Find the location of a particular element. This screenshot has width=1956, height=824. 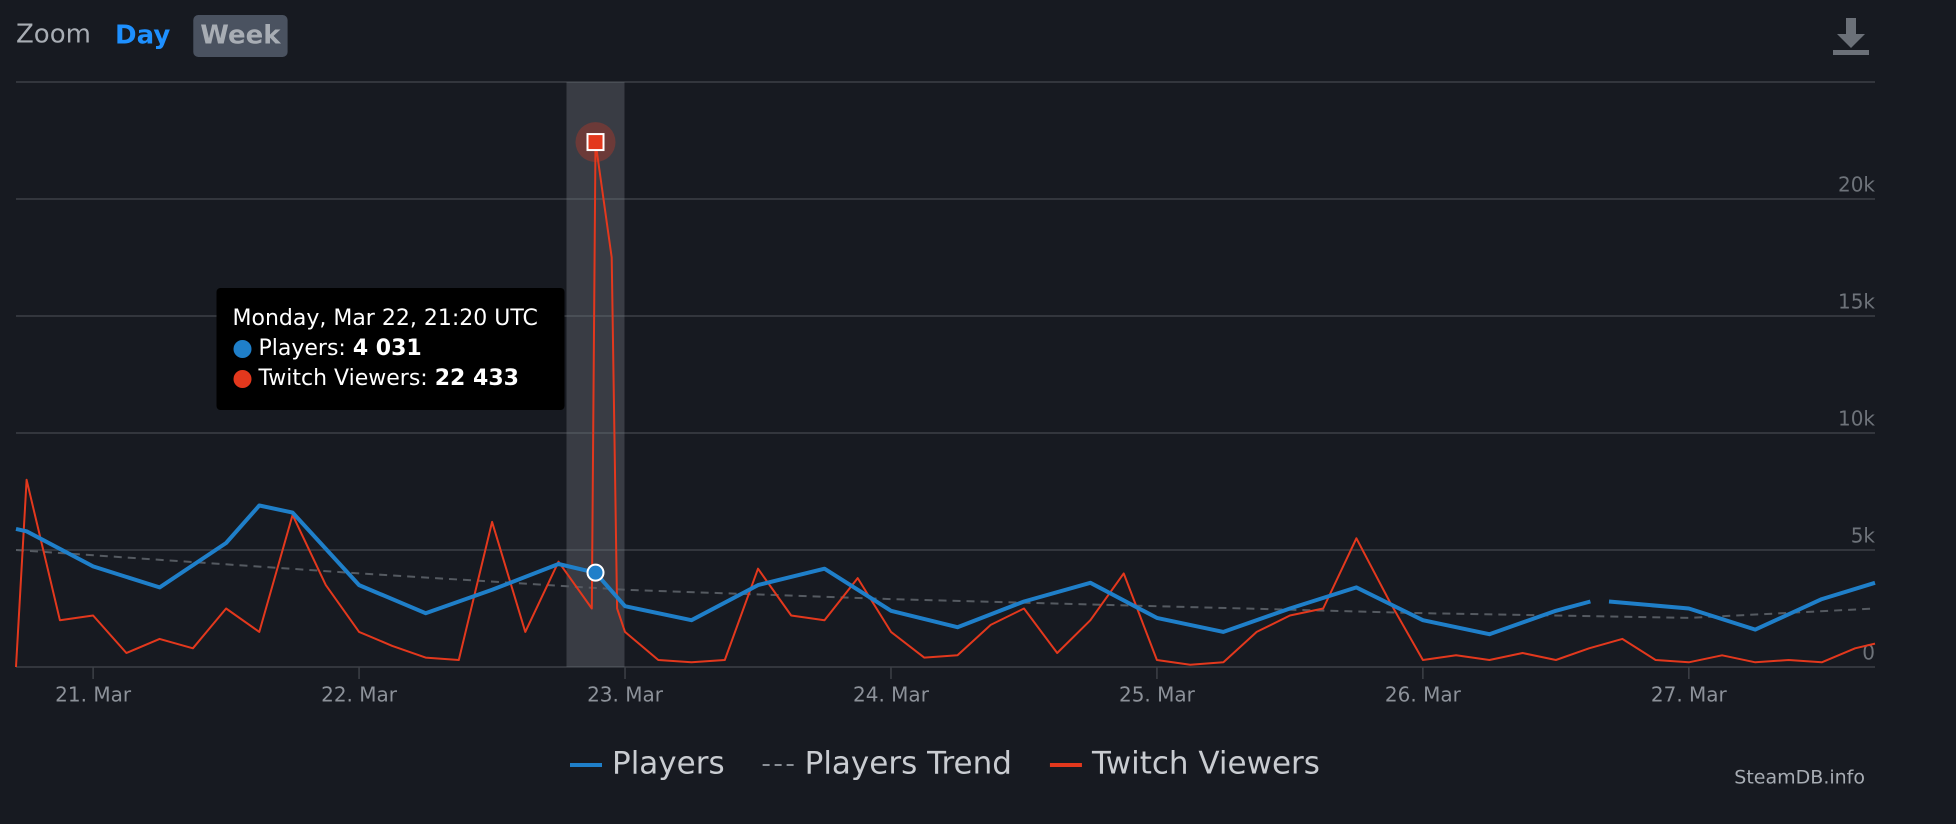

tooltip-title: Monday, Mar 22, 21:20 UTC is located at coordinates (385, 318).